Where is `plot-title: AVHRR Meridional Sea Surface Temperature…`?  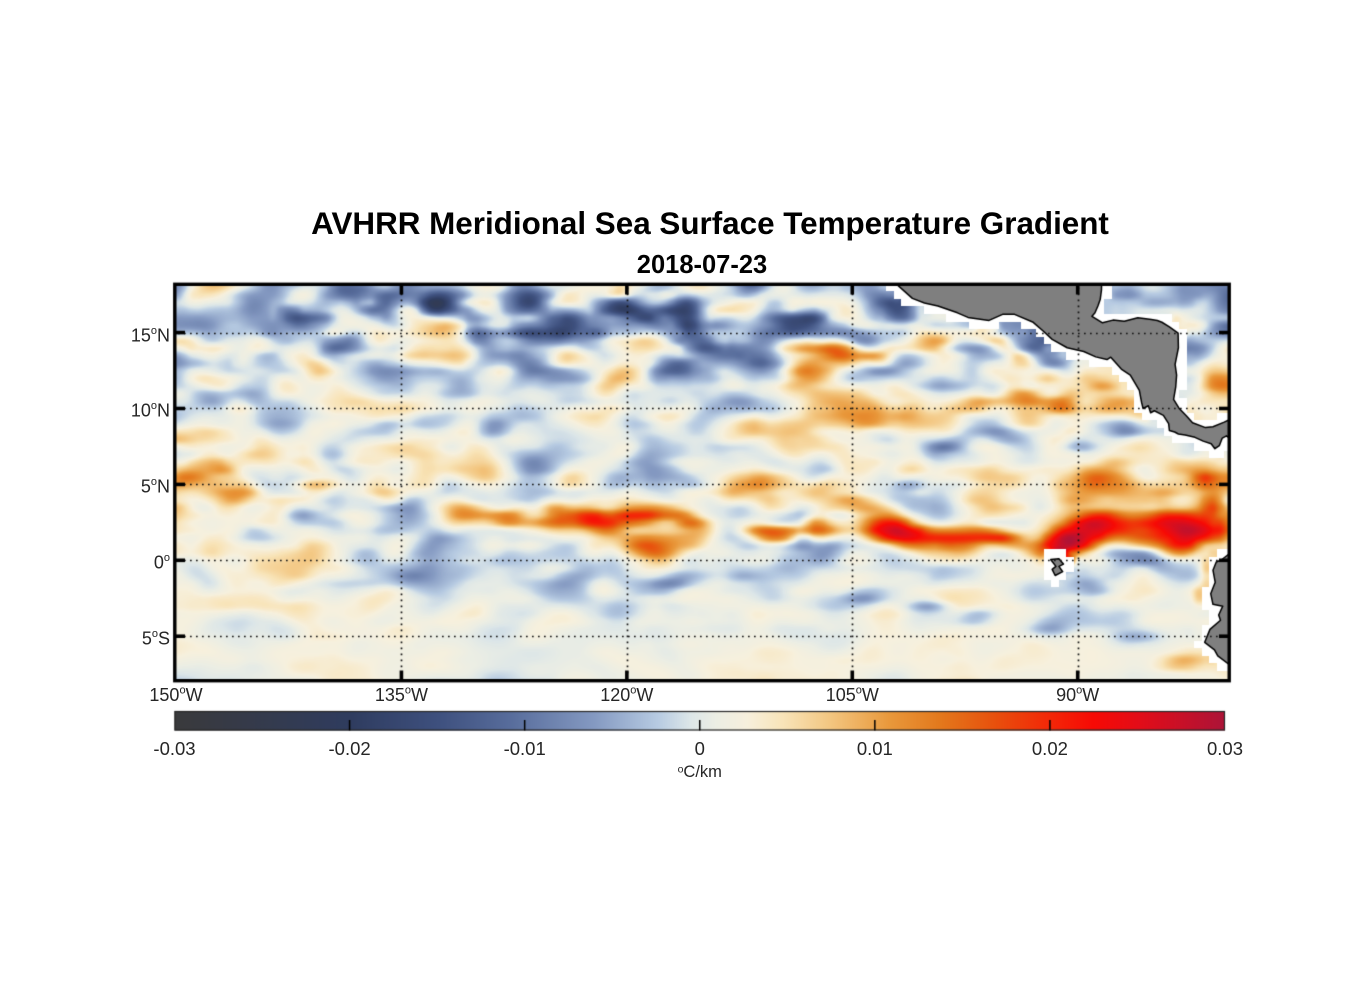 plot-title: AVHRR Meridional Sea Surface Temperature… is located at coordinates (710, 223).